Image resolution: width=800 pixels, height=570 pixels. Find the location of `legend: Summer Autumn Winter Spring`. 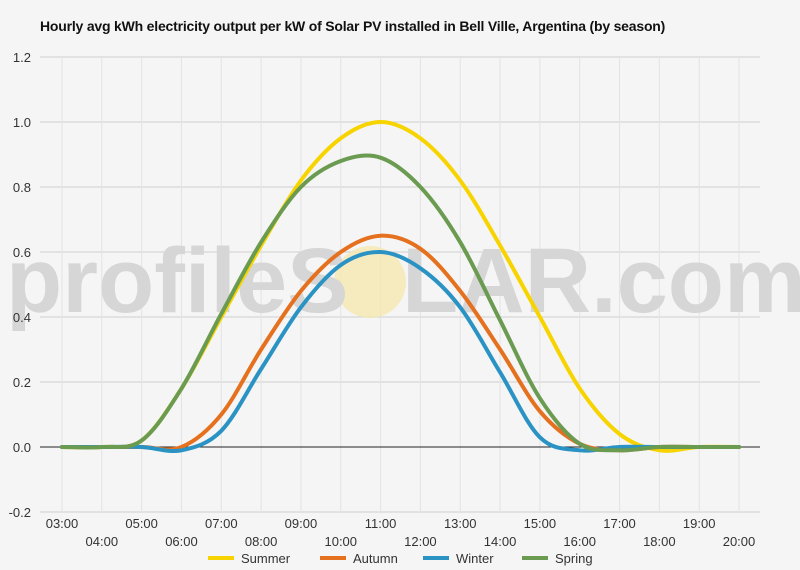

legend: Summer Autumn Winter Spring is located at coordinates (400, 558).